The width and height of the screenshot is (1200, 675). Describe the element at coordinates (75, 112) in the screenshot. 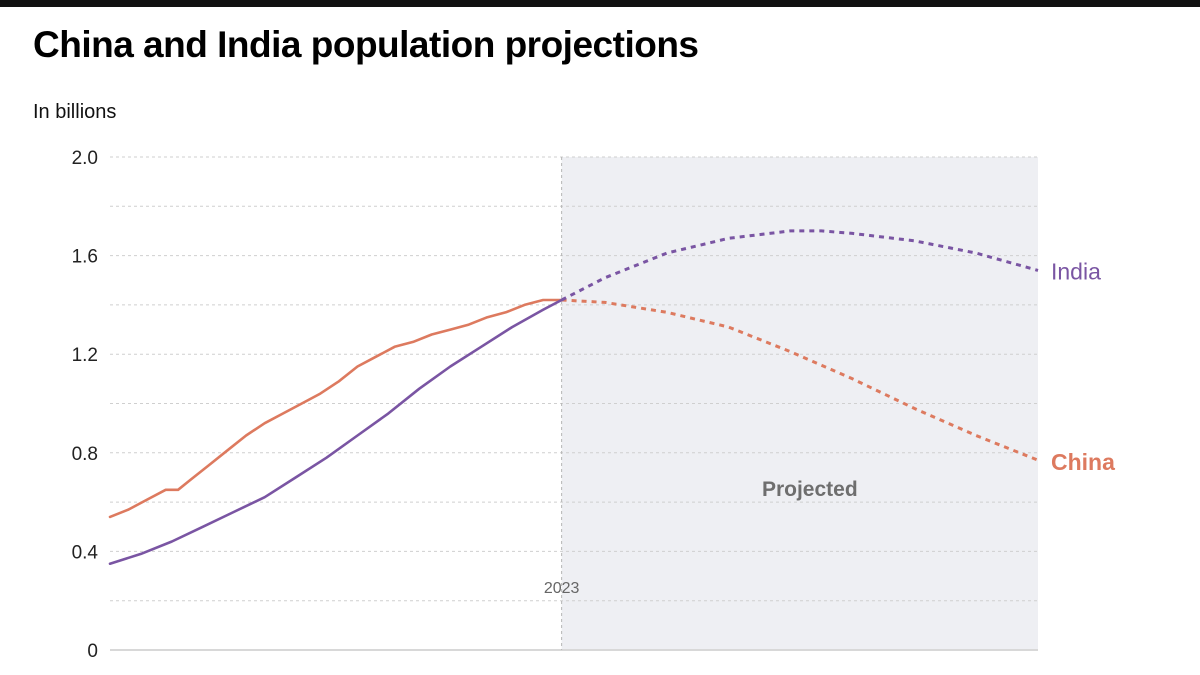

I see `y-axis-unit-label: In billions` at that location.